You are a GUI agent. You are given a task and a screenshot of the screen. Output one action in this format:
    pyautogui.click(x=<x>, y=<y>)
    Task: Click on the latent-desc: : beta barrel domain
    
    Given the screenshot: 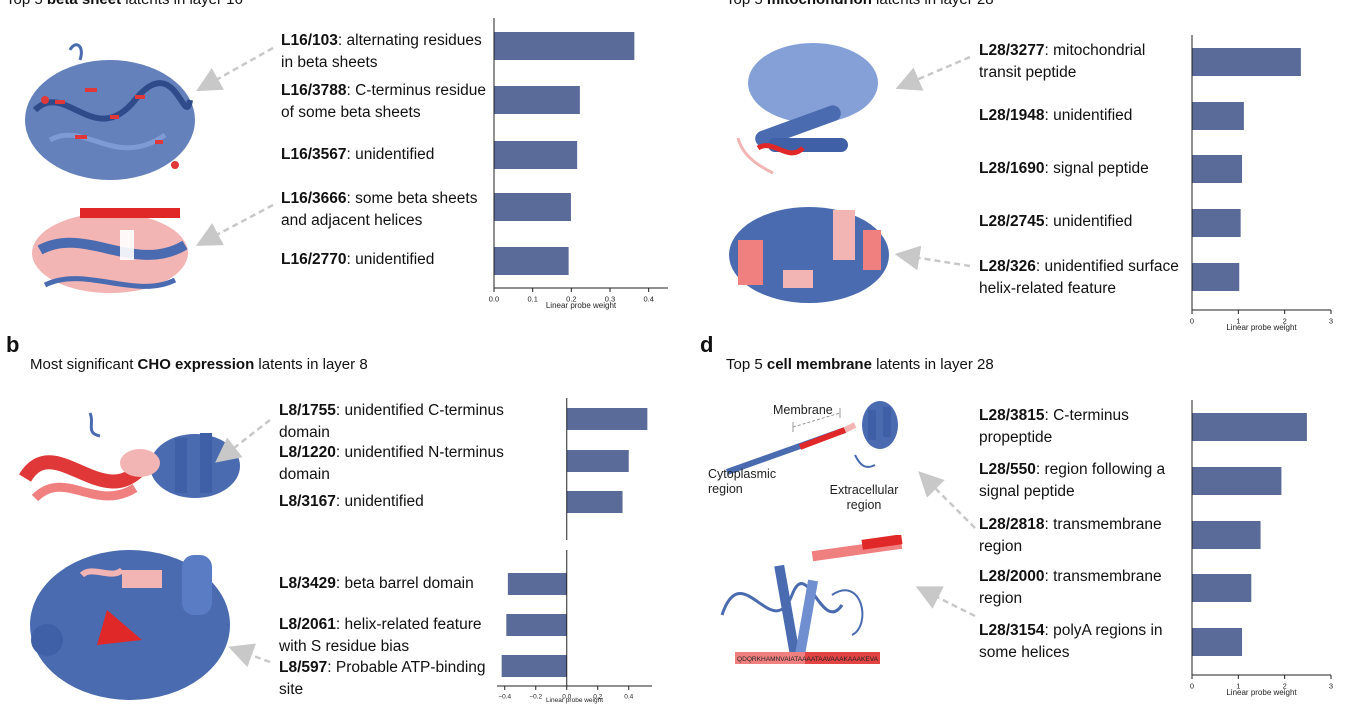 What is the action you would take?
    pyautogui.click(x=404, y=583)
    